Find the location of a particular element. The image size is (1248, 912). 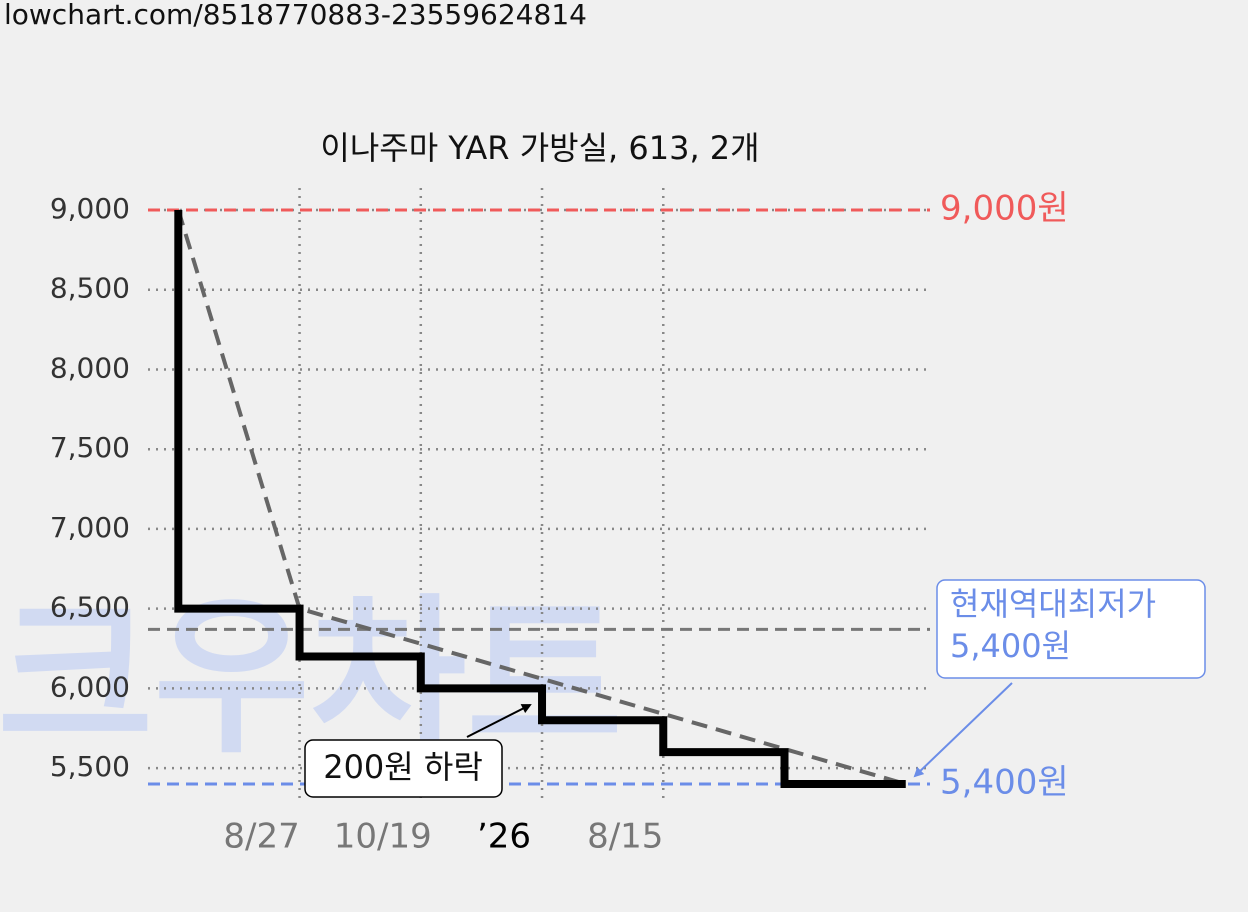

y-tick-label: 7,500 is located at coordinates (90, 447).